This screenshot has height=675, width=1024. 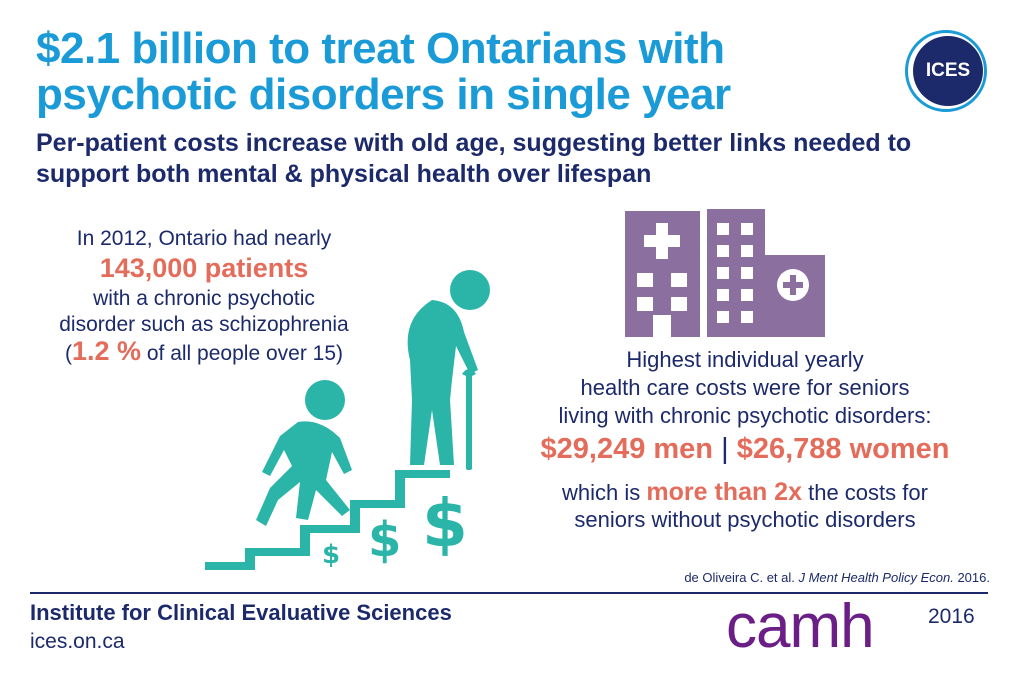 I want to click on left-stat-line4: (1.2 % of all people over 15), so click(x=204, y=352).